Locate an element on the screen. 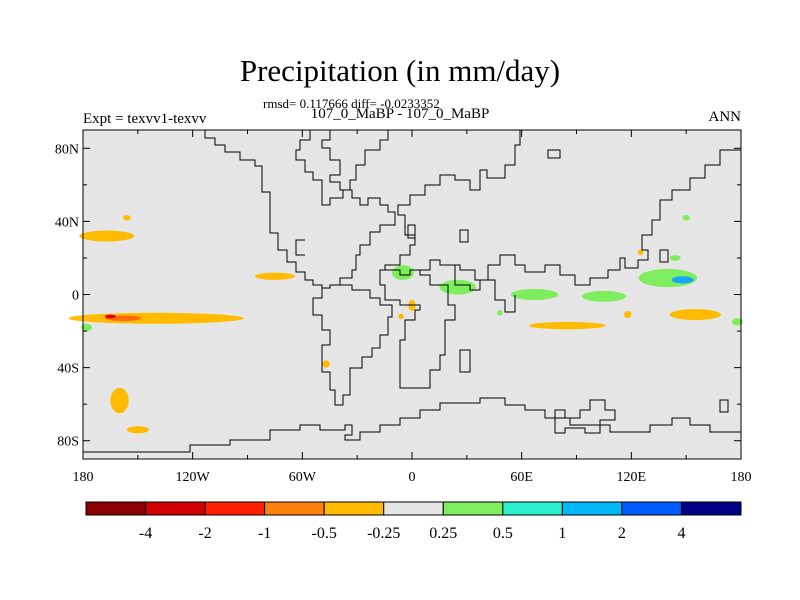  latitude-tick-label: 80N is located at coordinates (67, 149).